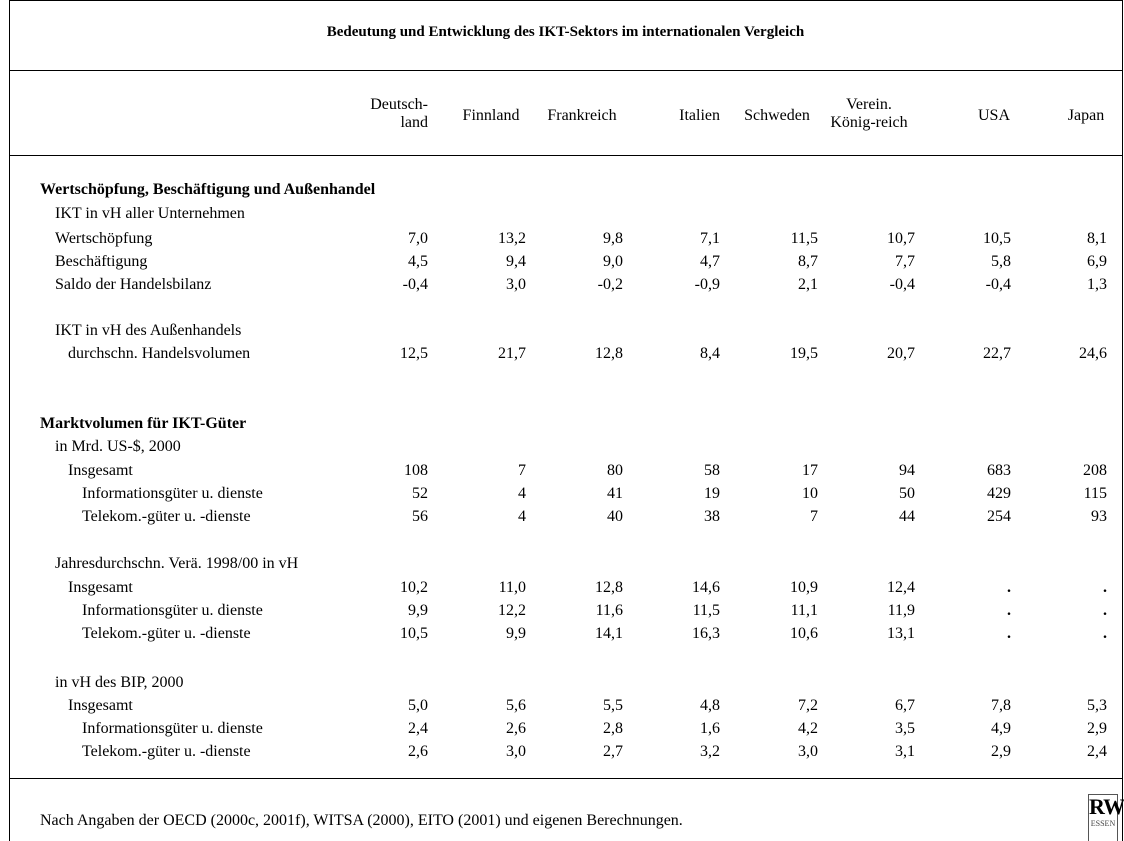 The width and height of the screenshot is (1124, 841). I want to click on cell: 10,2, so click(414, 587).